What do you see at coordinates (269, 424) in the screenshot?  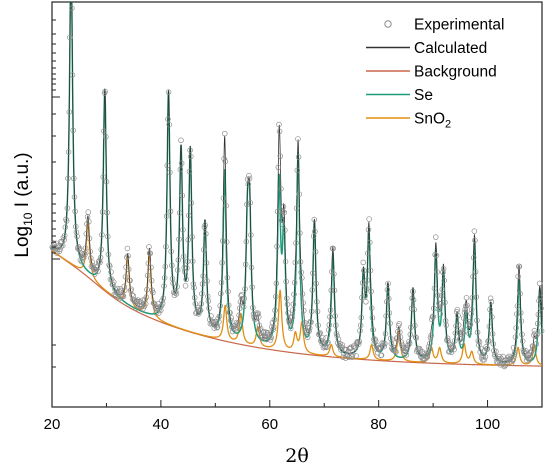 I see `x-tick-label: 60` at bounding box center [269, 424].